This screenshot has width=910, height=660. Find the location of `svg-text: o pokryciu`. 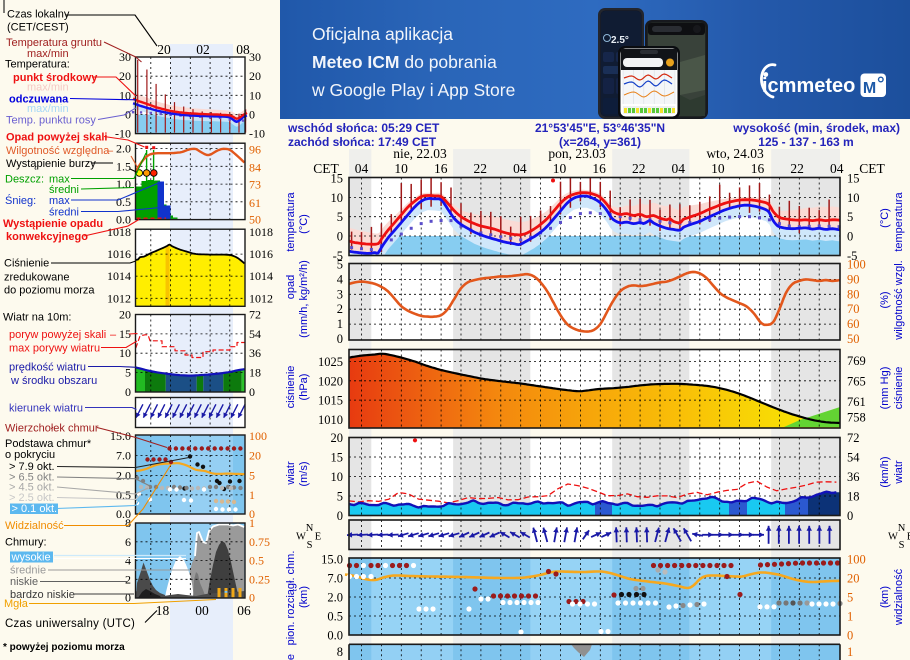

svg-text: o pokryciu is located at coordinates (30, 455).